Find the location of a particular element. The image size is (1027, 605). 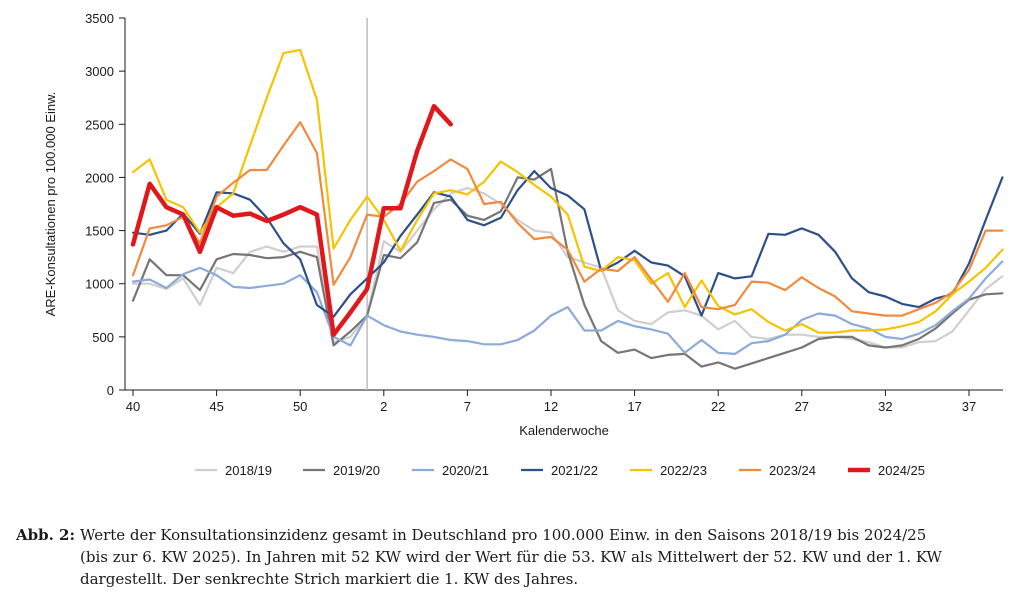

legend-label: 2019/20 is located at coordinates (356, 470).